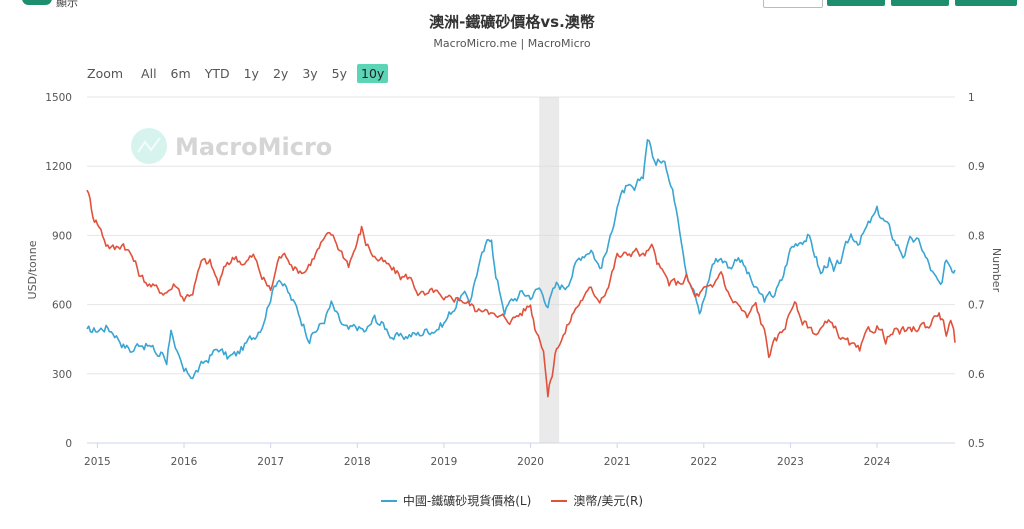 The width and height of the screenshot is (1024, 529). What do you see at coordinates (617, 462) in the screenshot?
I see `x-tick-label: 2021` at bounding box center [617, 462].